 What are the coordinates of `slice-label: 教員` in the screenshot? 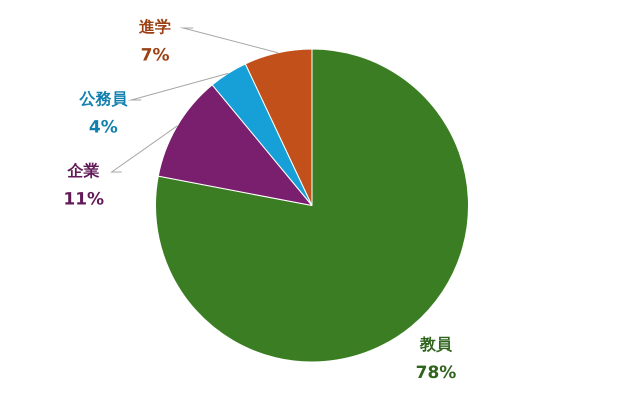 It's located at (435, 344).